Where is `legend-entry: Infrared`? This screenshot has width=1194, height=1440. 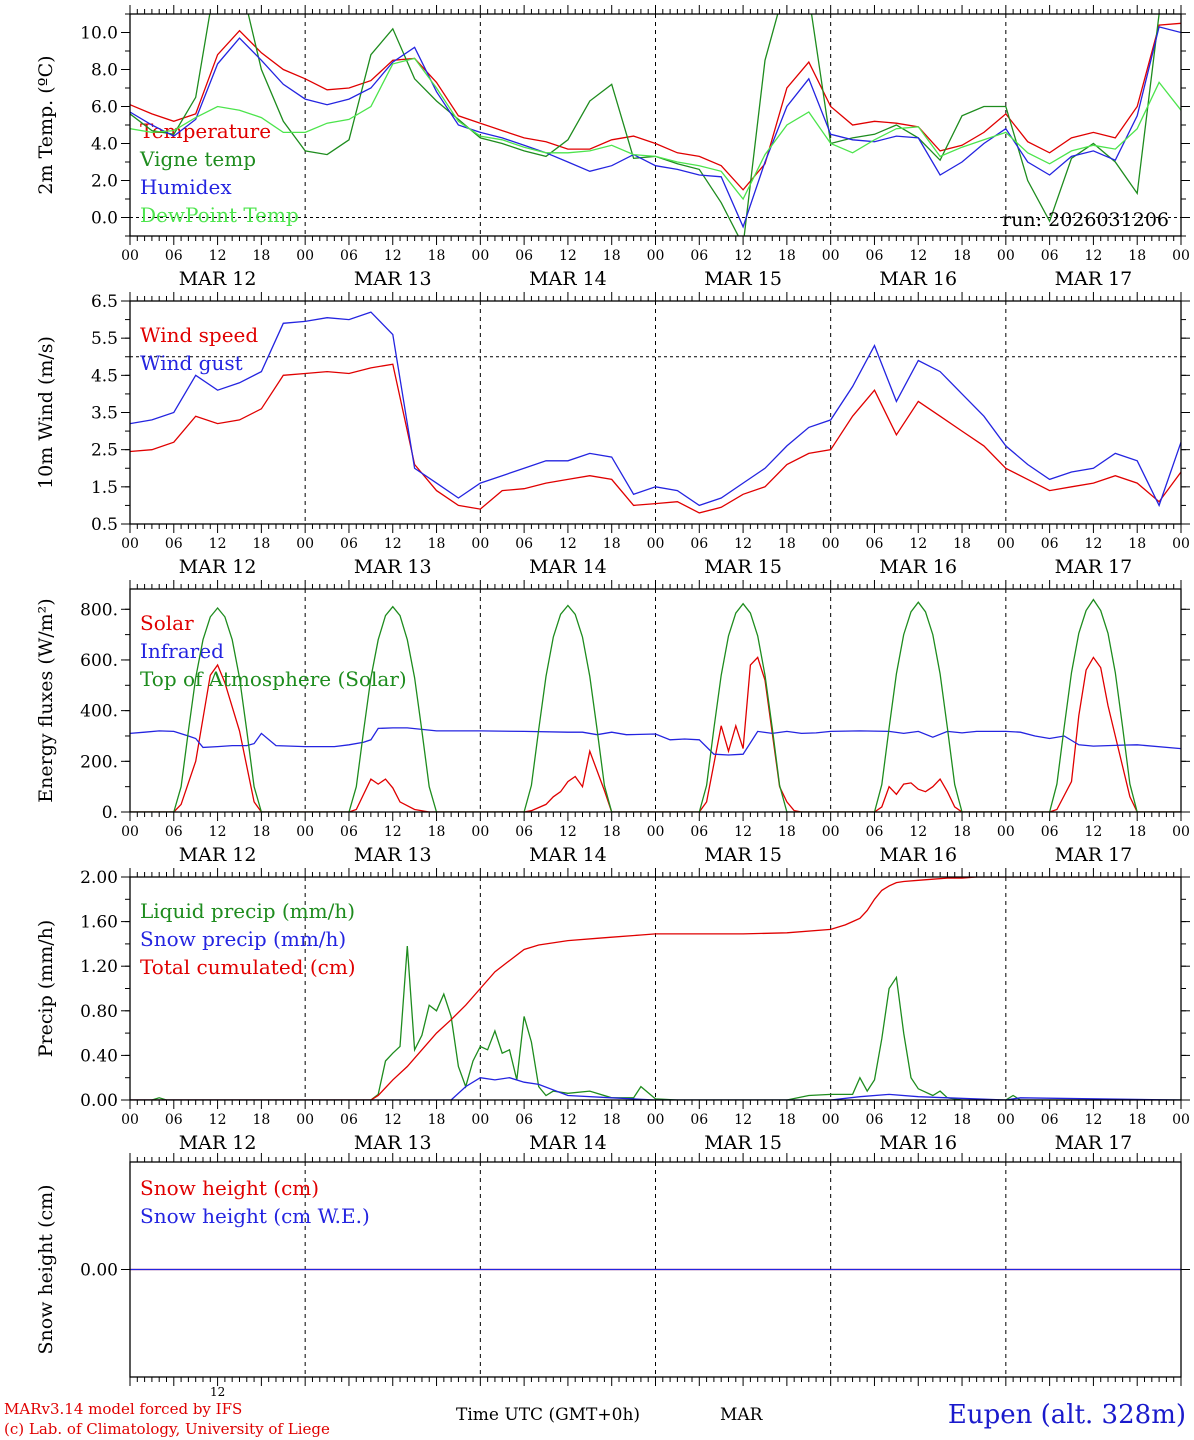 legend-entry: Infrared is located at coordinates (182, 651).